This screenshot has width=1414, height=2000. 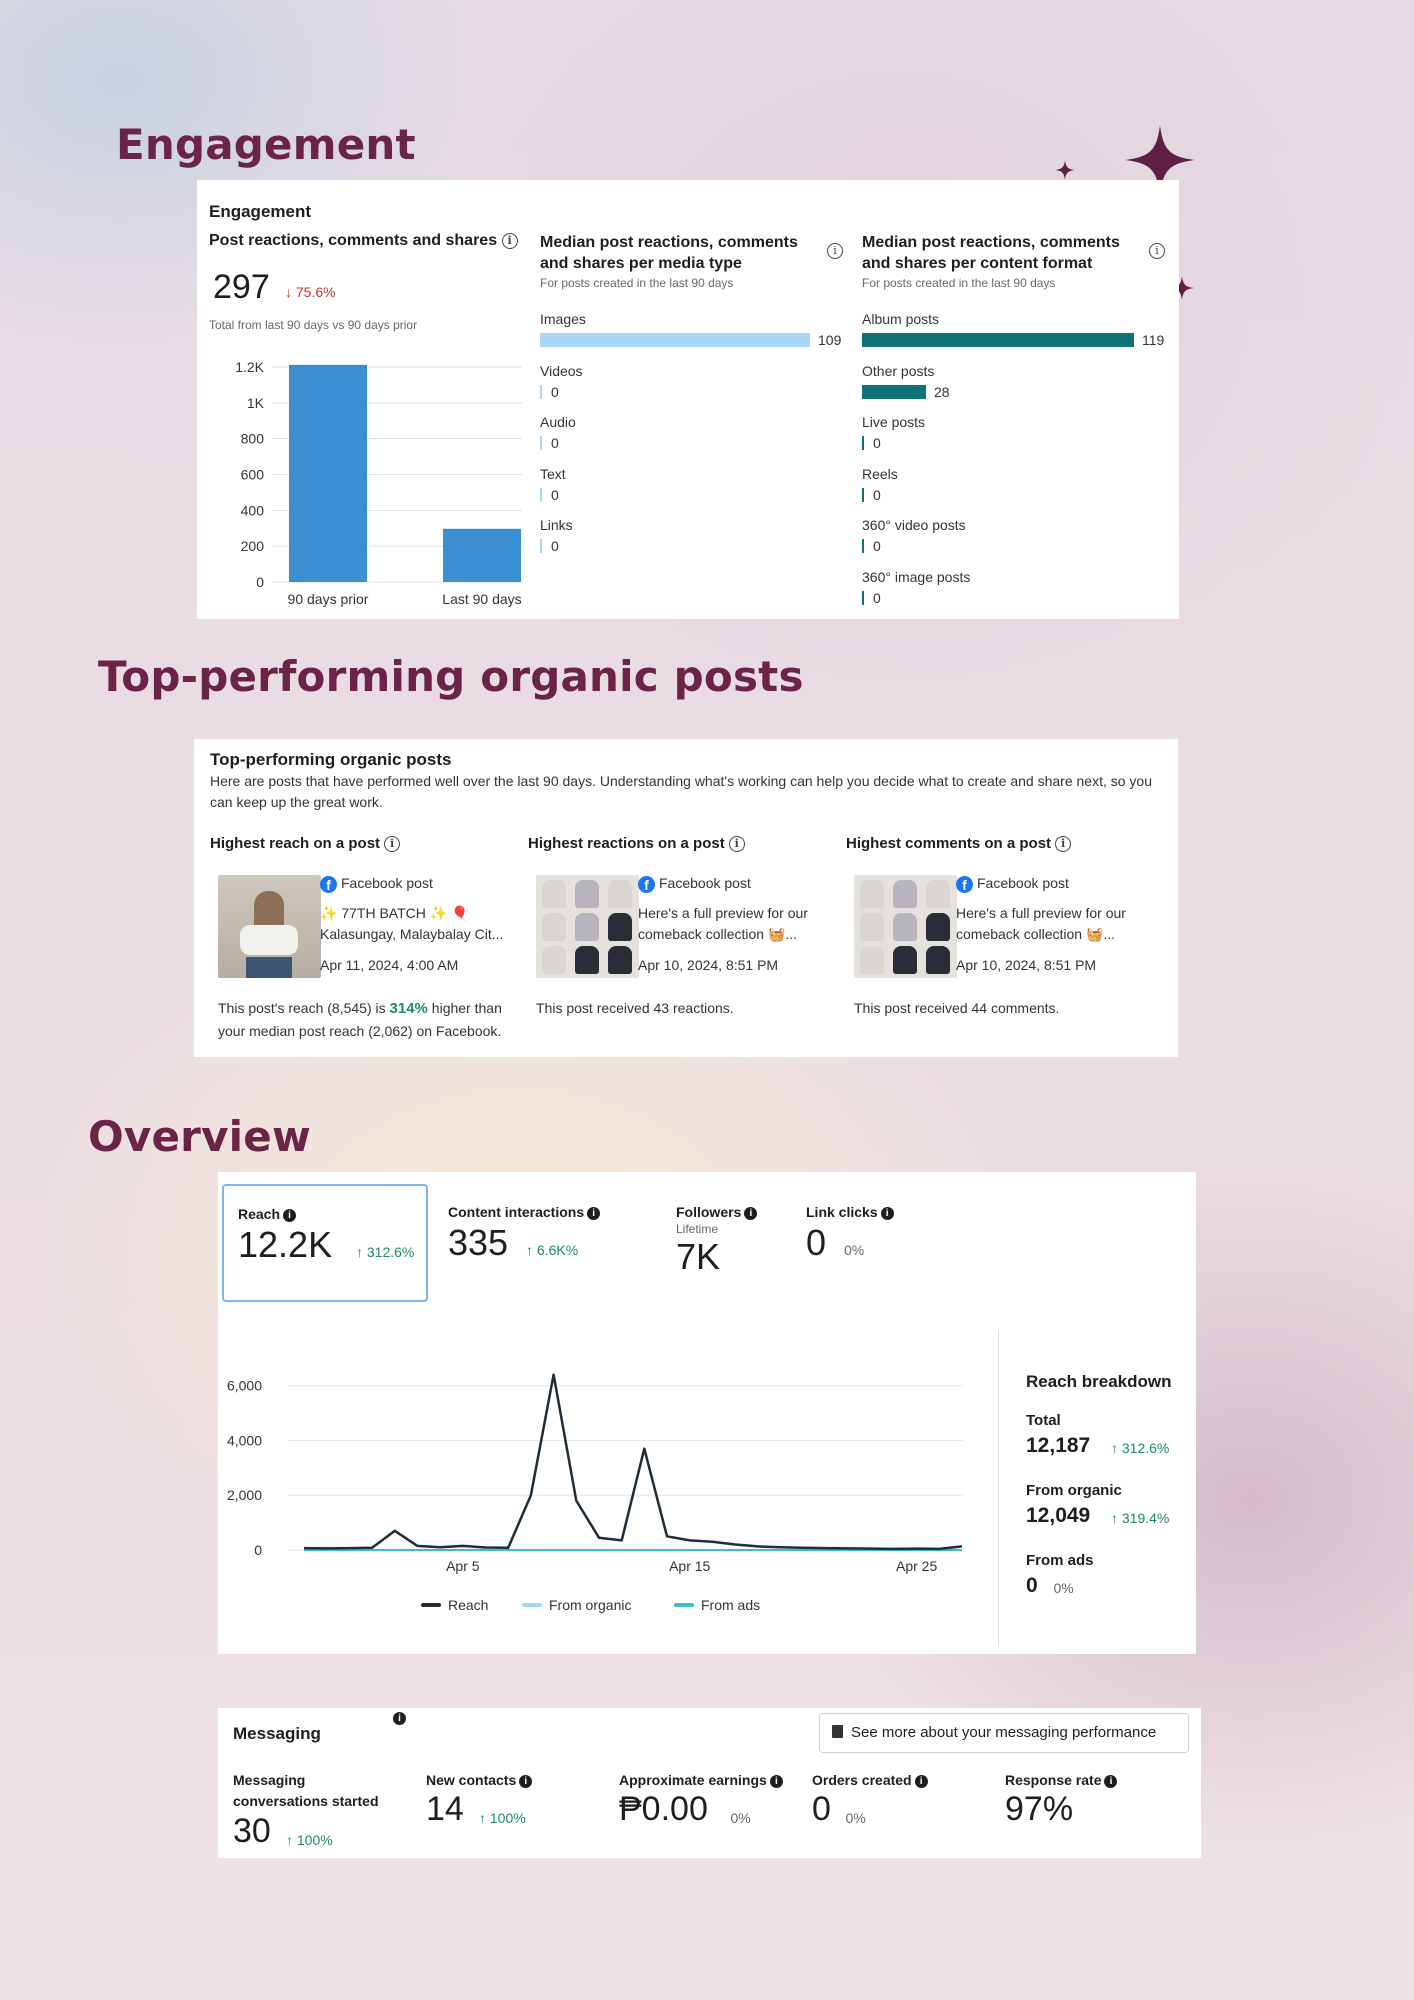 I want to click on y-tick-label: 1.2K, so click(x=249, y=367).